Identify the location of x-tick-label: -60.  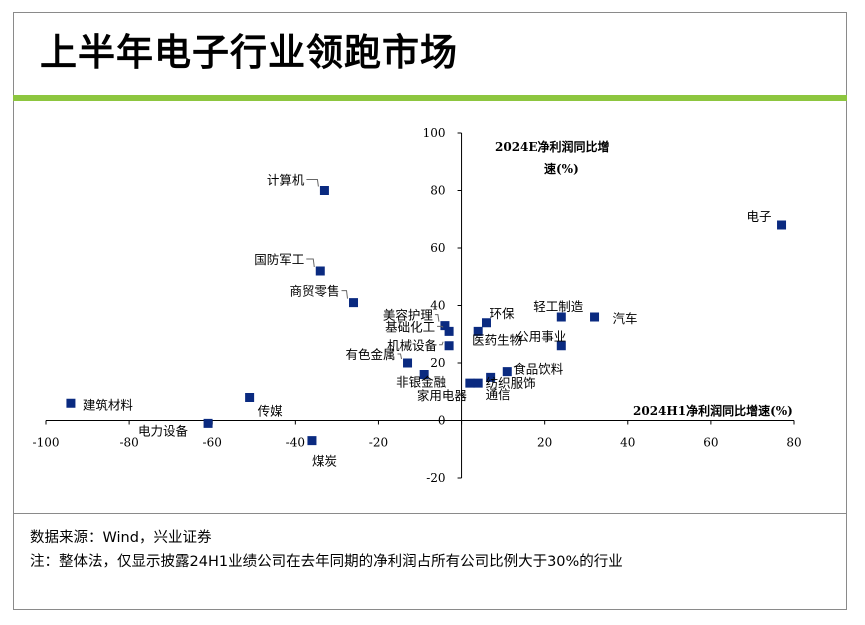
(212, 443).